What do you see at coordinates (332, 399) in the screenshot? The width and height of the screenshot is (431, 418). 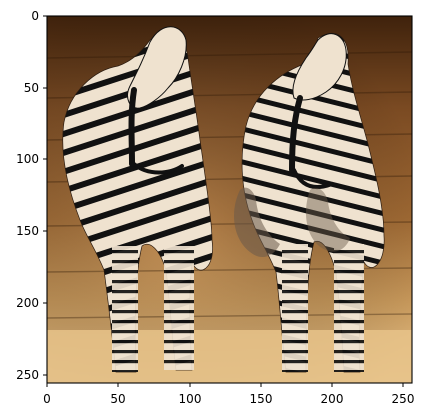 I see `x-tick-label: 200` at bounding box center [332, 399].